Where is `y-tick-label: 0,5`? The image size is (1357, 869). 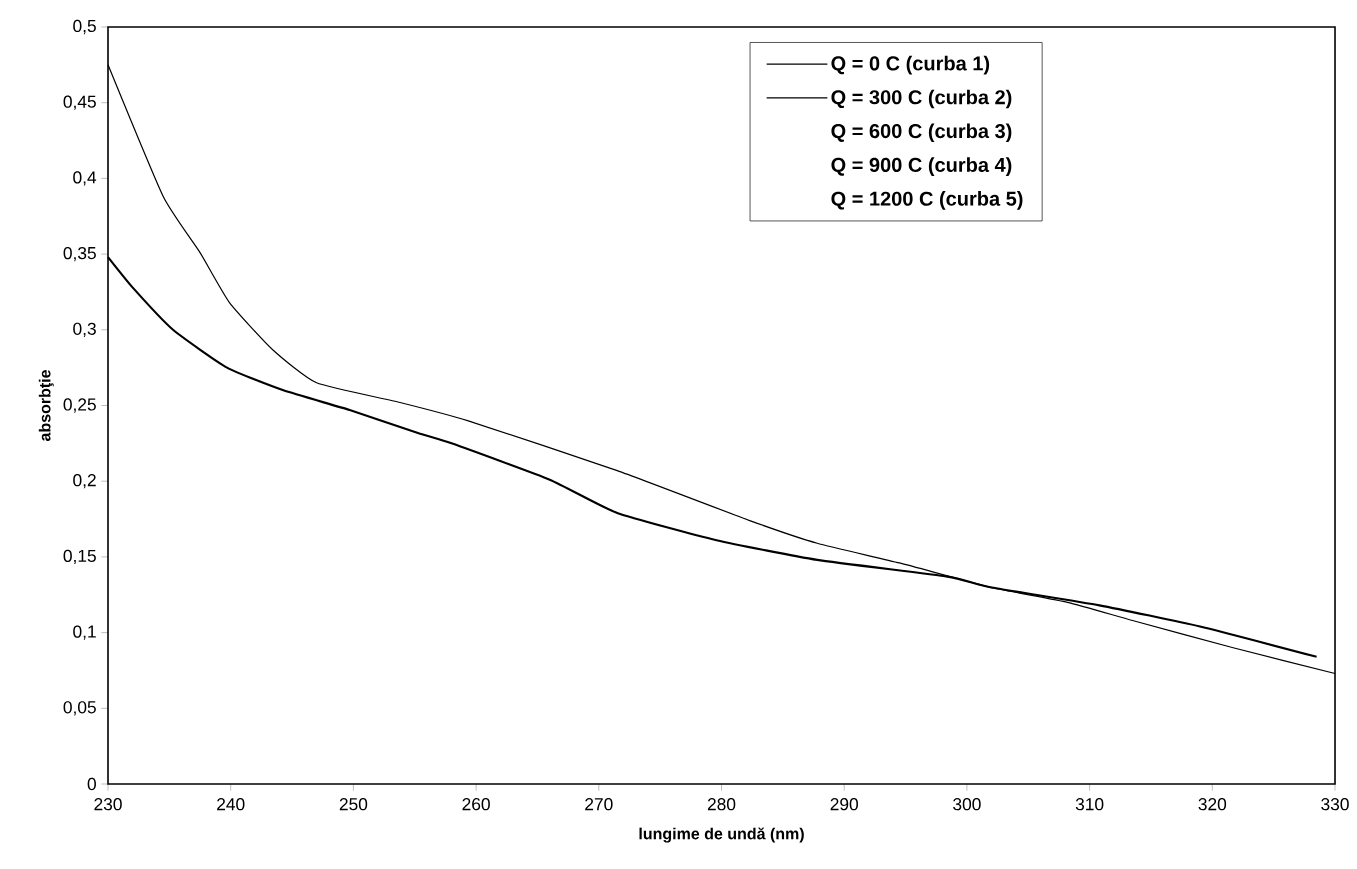
y-tick-label: 0,5 is located at coordinates (84, 27).